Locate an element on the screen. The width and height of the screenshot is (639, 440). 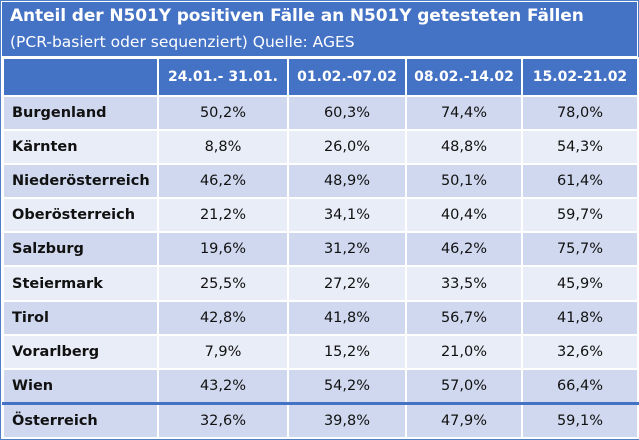
table-cell-value: 33,5% is located at coordinates (464, 283).